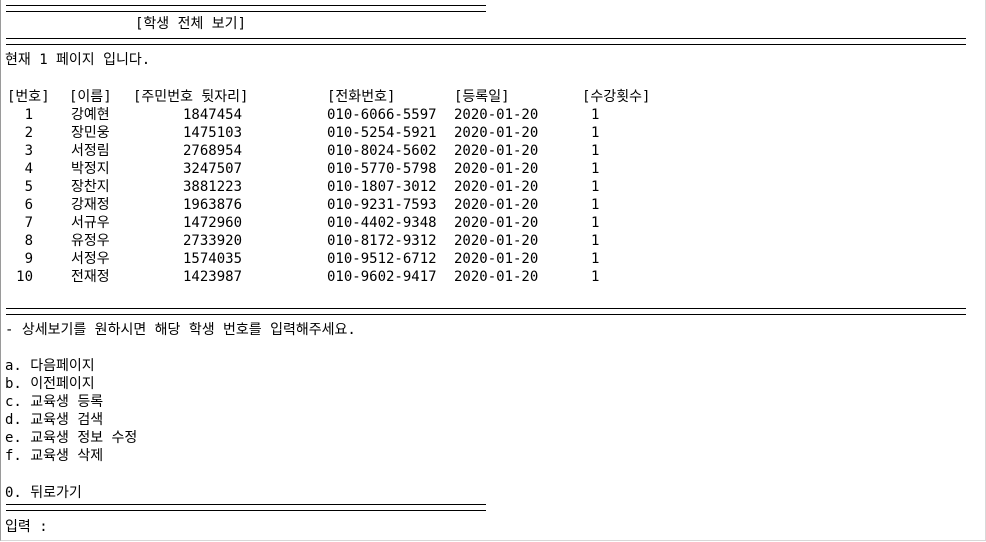  Describe the element at coordinates (382, 223) in the screenshot. I see `row-phone: 010-4402-9348` at that location.